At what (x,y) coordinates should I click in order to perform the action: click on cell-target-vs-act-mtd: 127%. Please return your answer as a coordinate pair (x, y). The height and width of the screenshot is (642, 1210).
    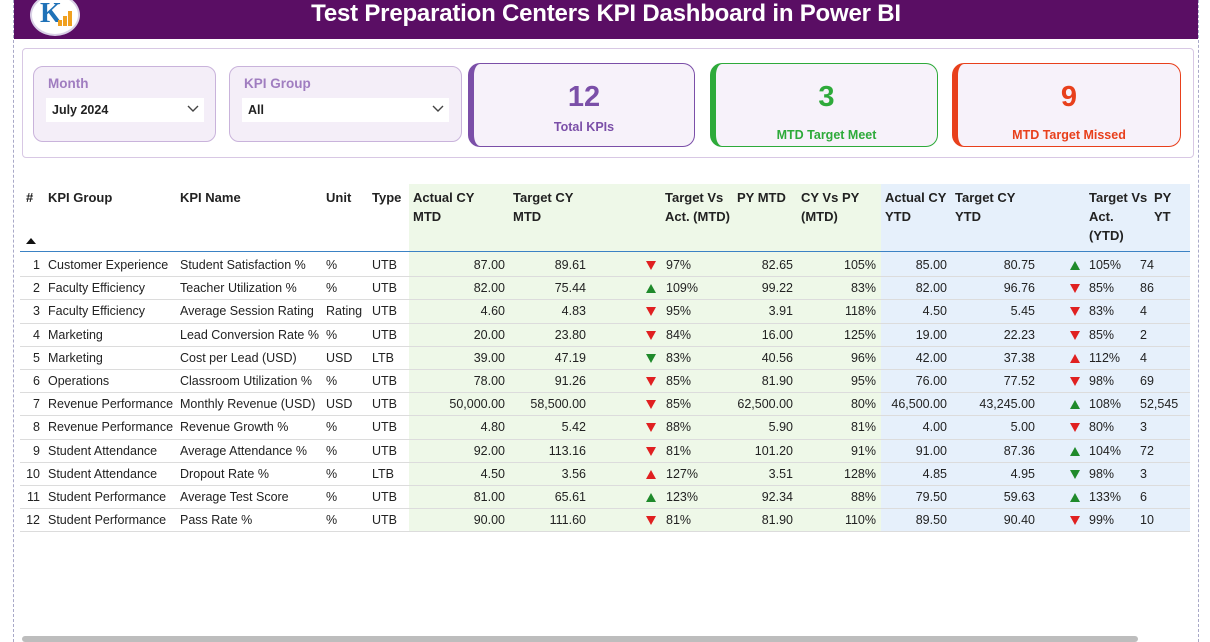
    Looking at the image, I should click on (682, 473).